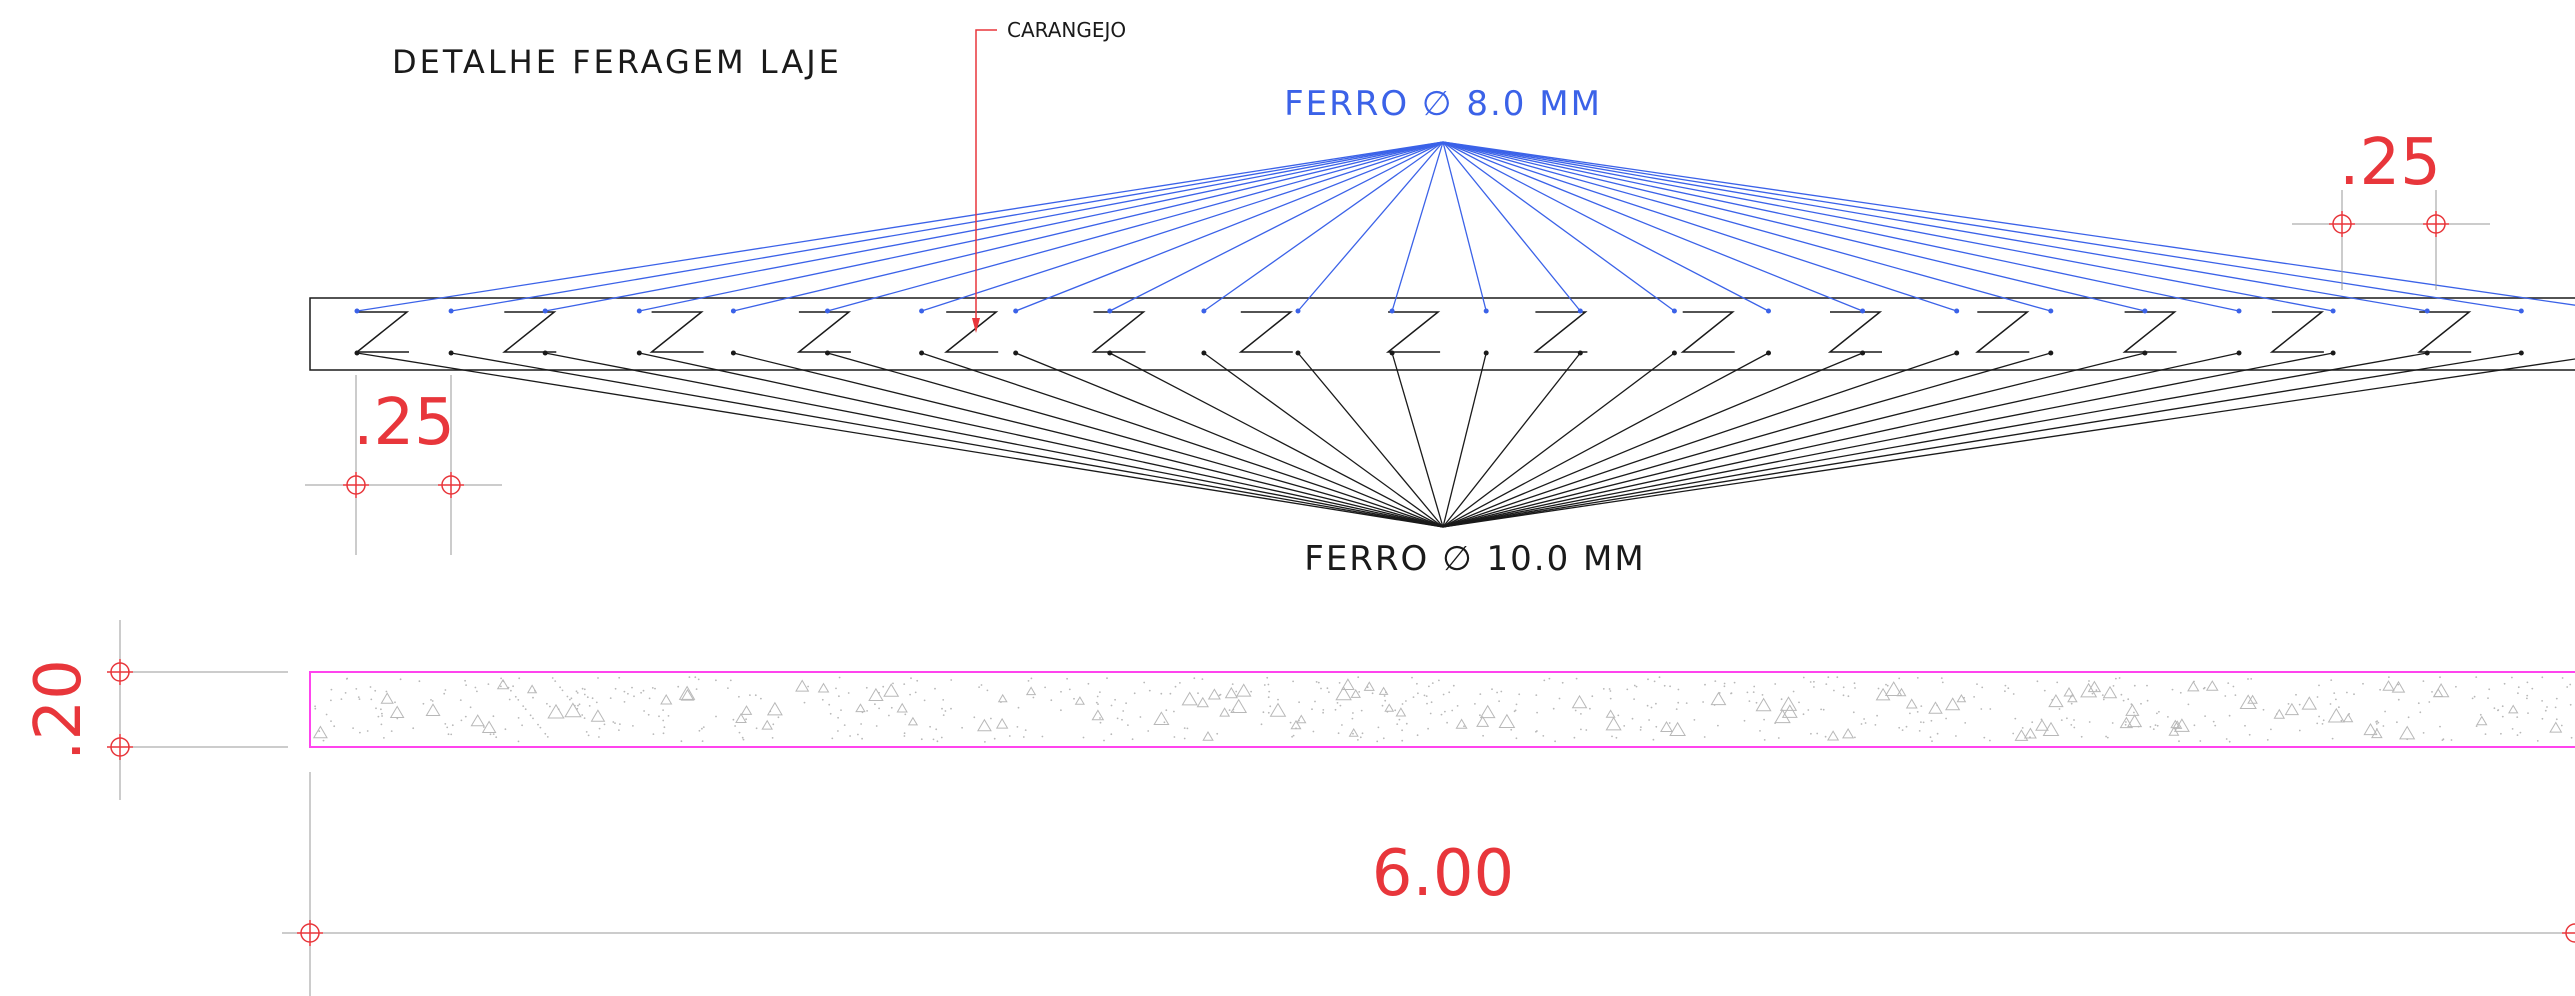 This screenshot has width=2575, height=996. Describe the element at coordinates (404, 423) in the screenshot. I see `bar-spacing-left-value: .25` at that location.